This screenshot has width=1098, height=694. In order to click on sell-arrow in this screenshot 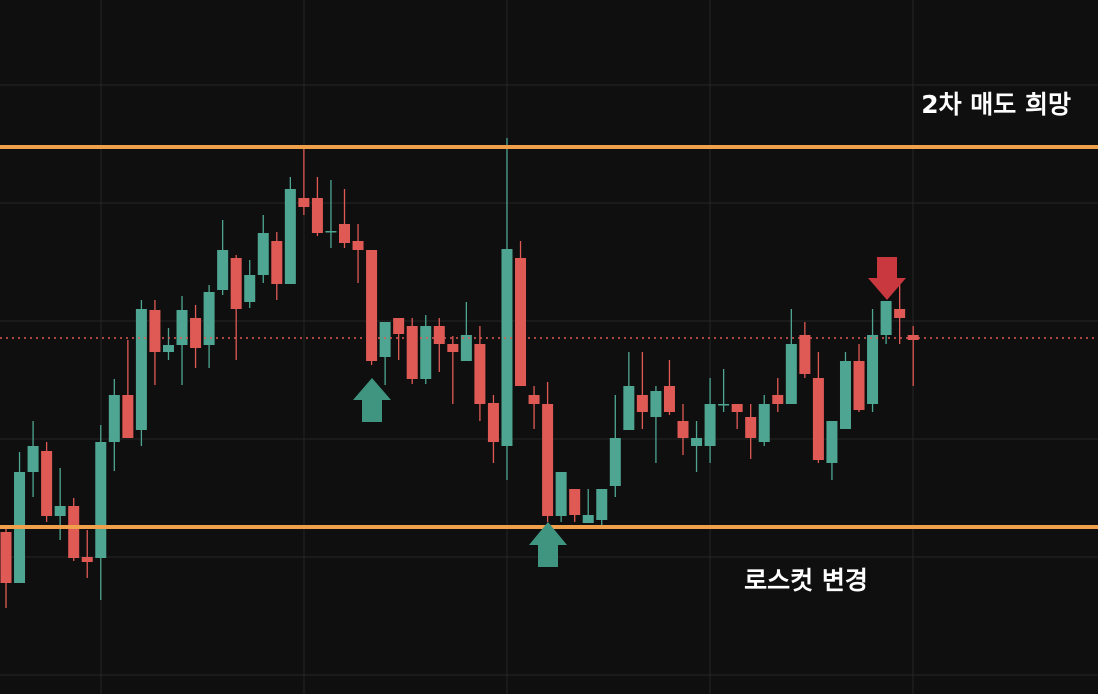, I will do `click(887, 278)`.